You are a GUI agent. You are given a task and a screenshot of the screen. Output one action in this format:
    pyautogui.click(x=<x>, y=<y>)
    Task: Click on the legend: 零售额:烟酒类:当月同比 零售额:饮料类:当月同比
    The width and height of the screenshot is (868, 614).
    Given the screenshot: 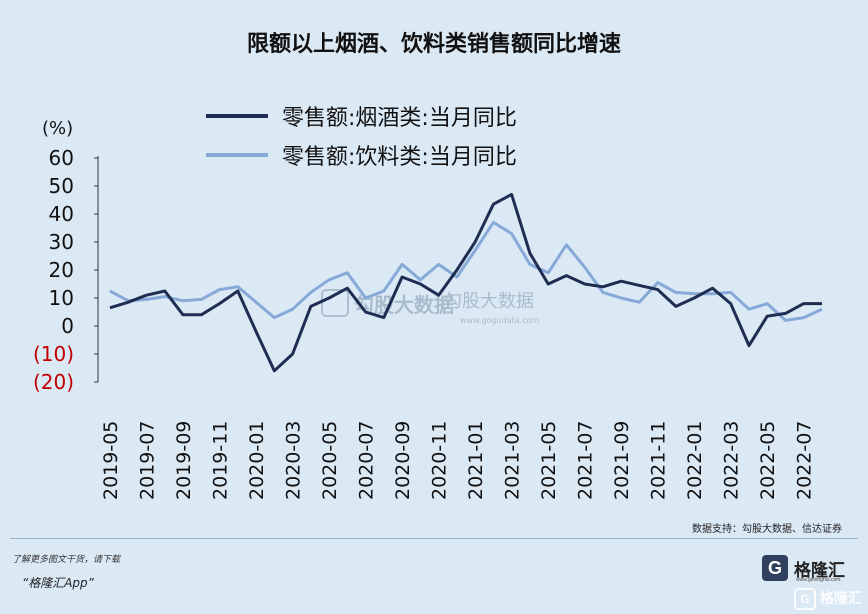 What is the action you would take?
    pyautogui.click(x=361, y=138)
    